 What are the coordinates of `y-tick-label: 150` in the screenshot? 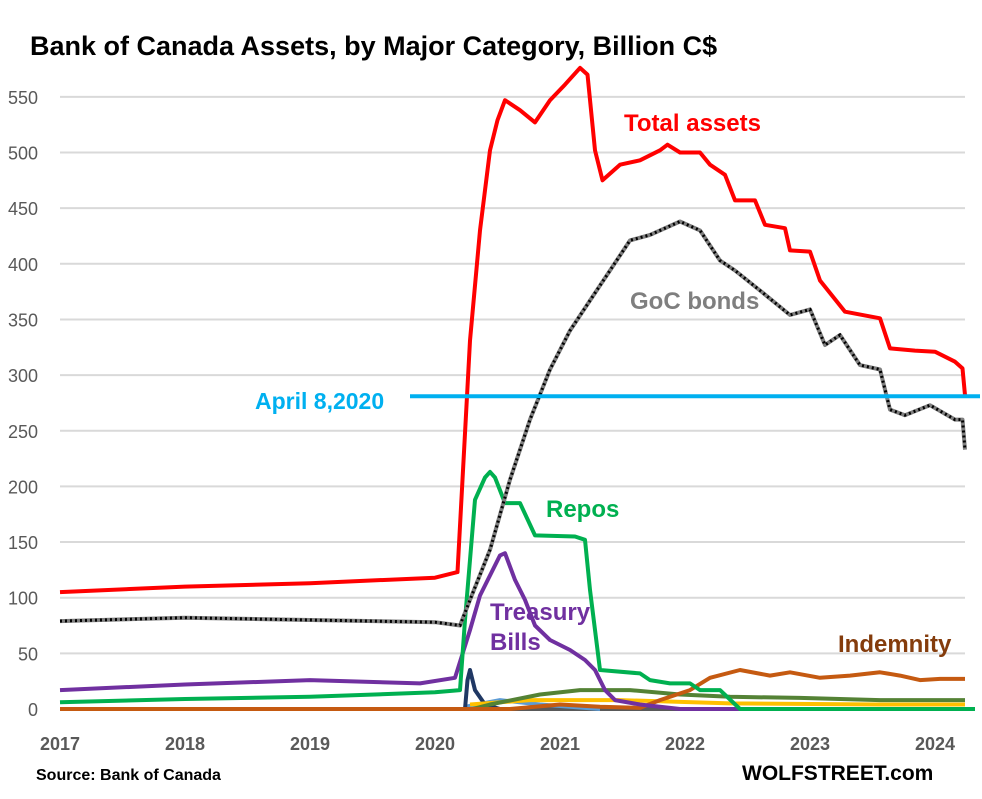 It's located at (23, 543).